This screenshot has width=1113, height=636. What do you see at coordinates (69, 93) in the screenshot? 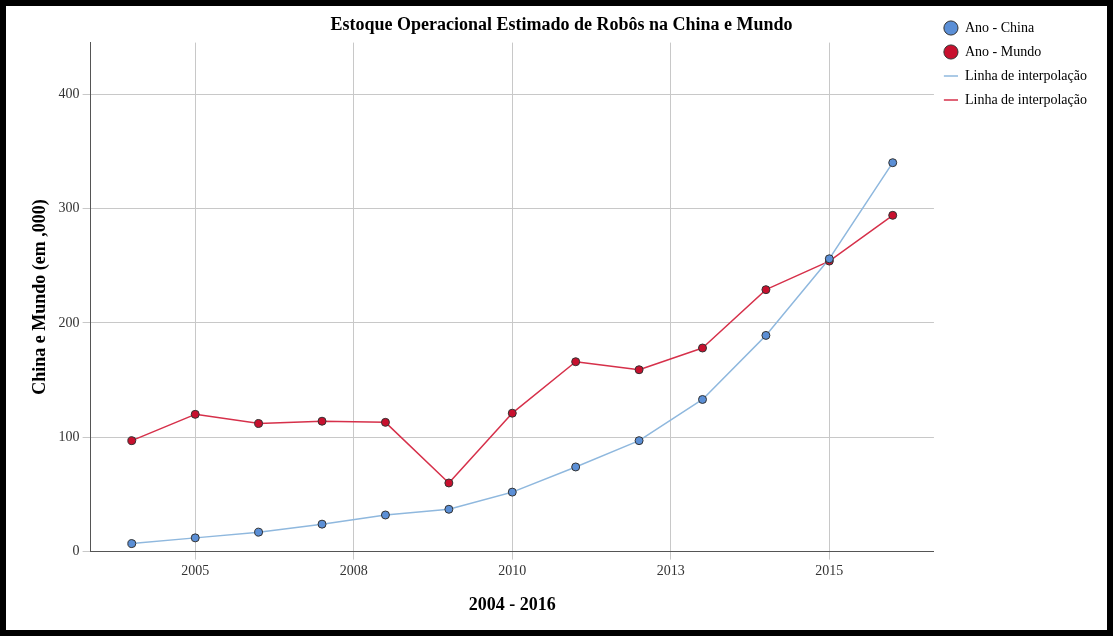
I see `y-tick-label: 400` at bounding box center [69, 93].